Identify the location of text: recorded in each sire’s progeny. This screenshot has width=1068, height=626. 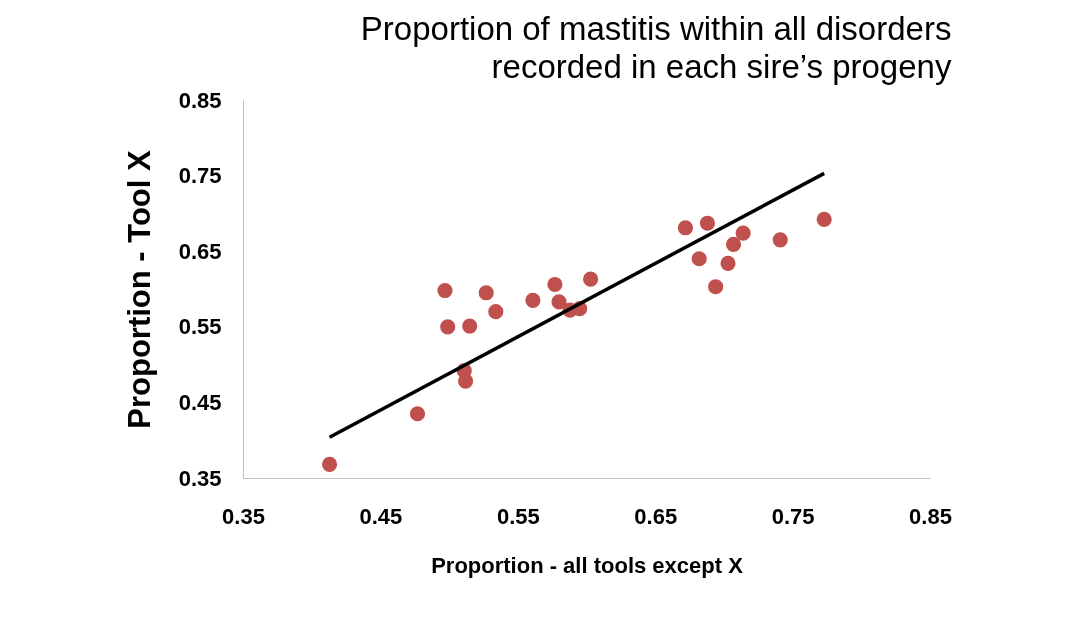
(721, 66).